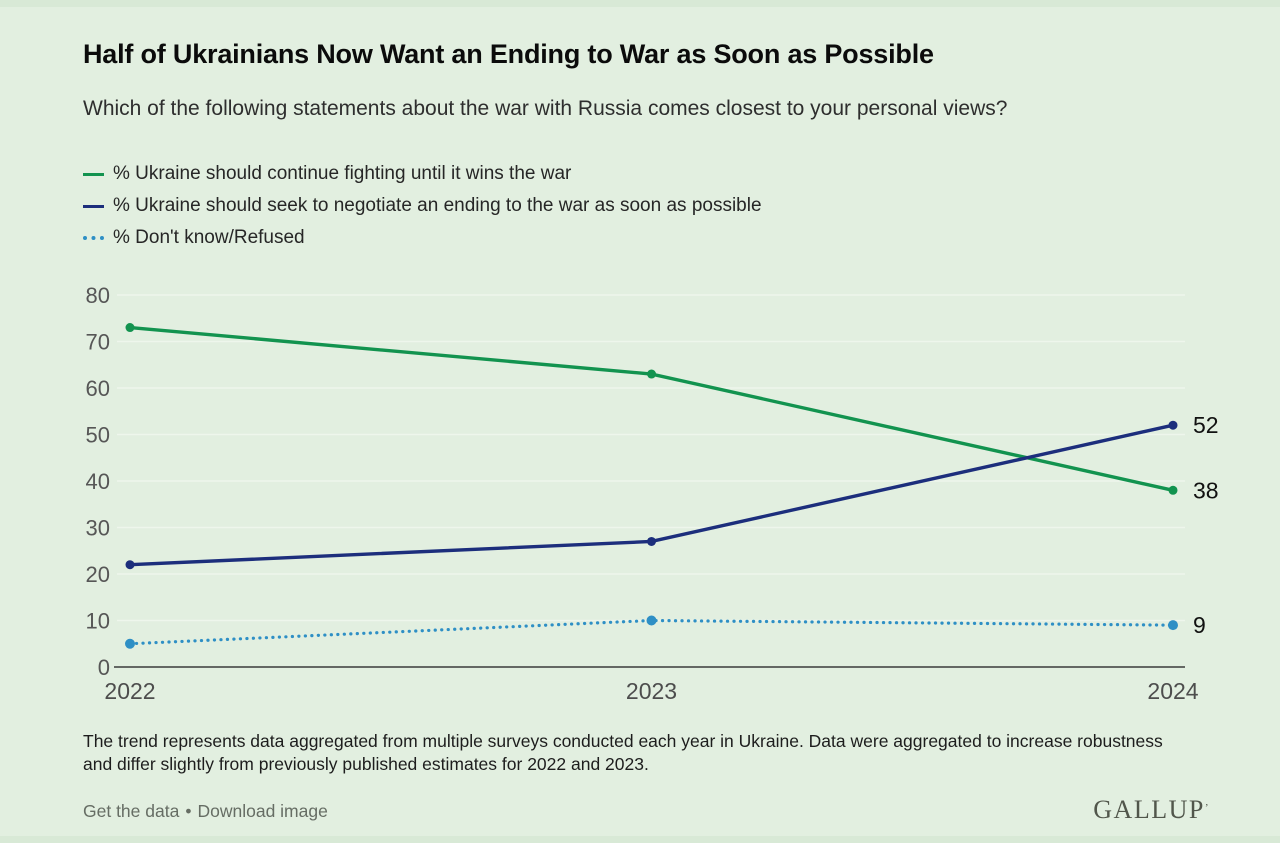  What do you see at coordinates (262, 811) in the screenshot?
I see `download-image-link: Download image` at bounding box center [262, 811].